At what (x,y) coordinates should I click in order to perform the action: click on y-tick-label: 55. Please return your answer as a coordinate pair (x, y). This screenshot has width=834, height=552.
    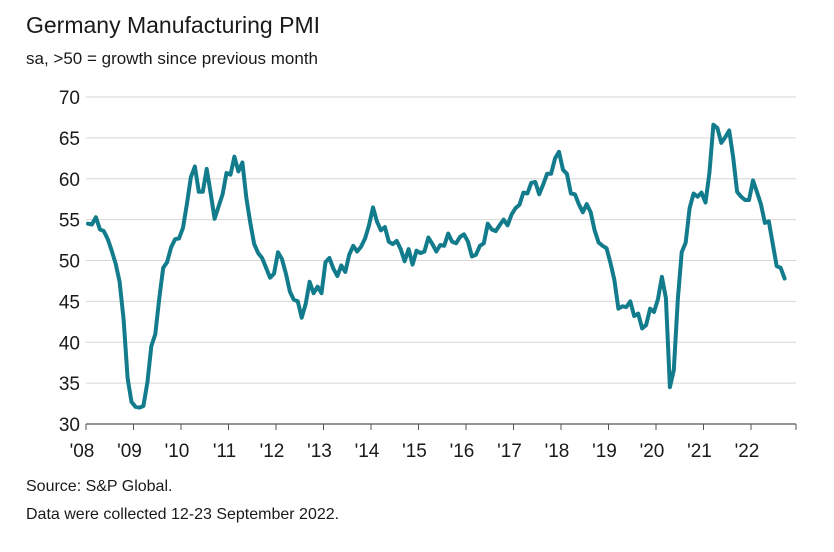
    Looking at the image, I should click on (69, 221).